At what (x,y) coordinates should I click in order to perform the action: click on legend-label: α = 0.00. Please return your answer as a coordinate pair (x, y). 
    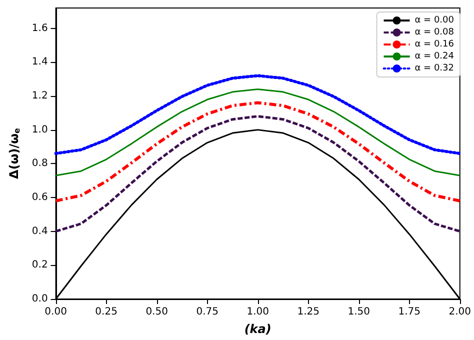
    Looking at the image, I should click on (434, 21).